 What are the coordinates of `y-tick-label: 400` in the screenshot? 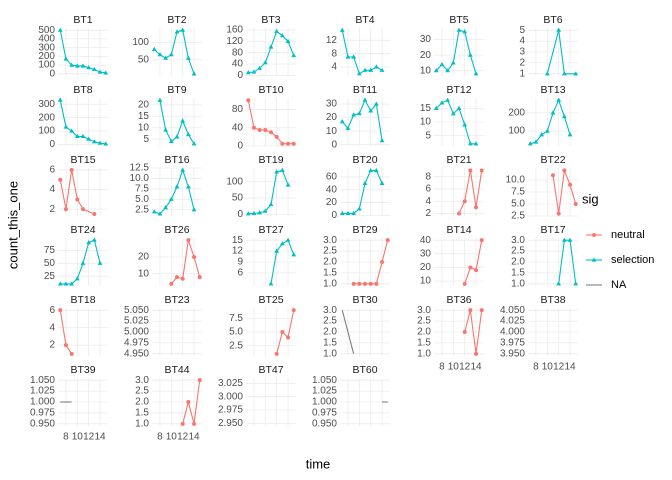 It's located at (46, 39).